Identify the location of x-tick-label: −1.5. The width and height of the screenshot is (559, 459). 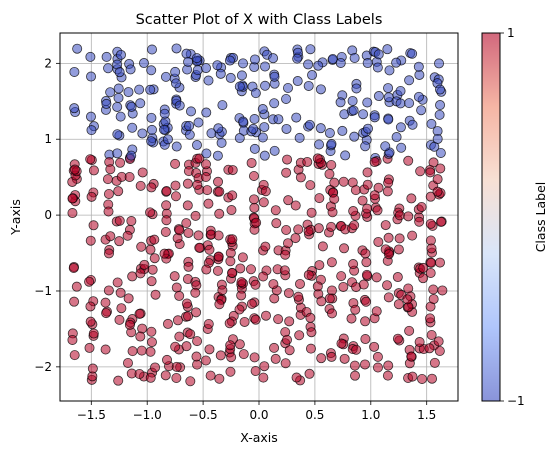
(91, 415).